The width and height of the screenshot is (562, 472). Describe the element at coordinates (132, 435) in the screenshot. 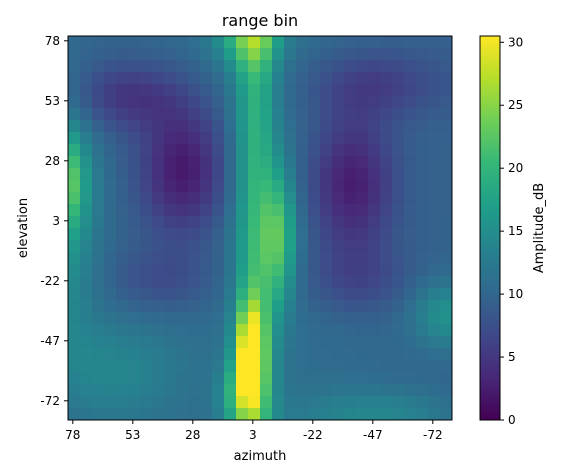

I see `x-tick-label: 53` at that location.